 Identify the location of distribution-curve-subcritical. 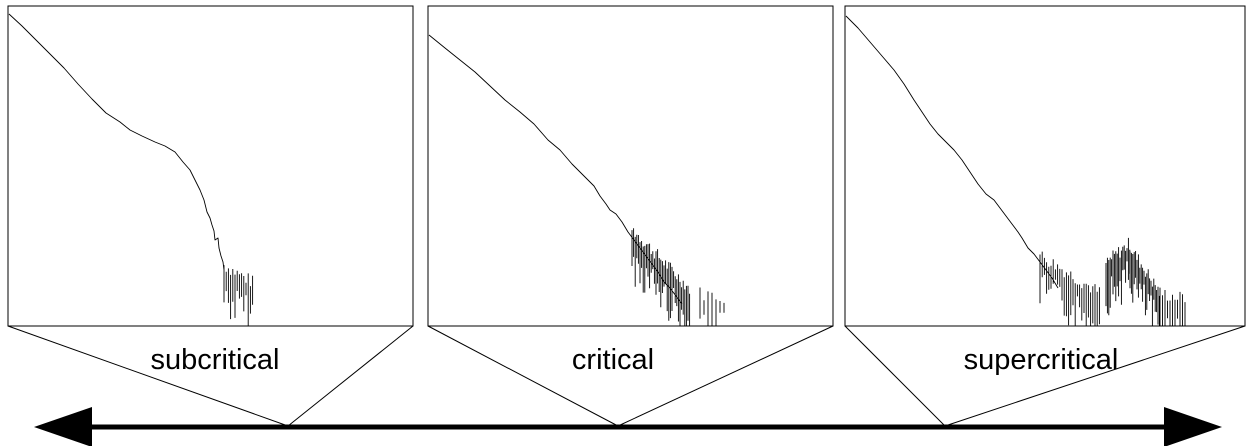
(131, 169).